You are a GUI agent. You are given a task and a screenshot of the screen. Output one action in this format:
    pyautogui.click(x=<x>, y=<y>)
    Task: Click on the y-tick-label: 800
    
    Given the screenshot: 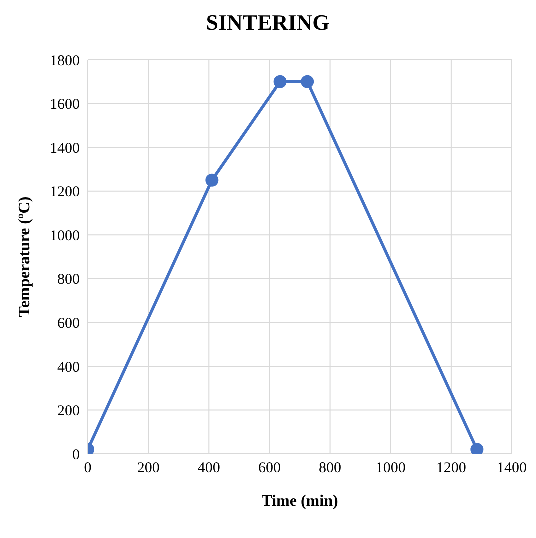 What is the action you would take?
    pyautogui.click(x=69, y=280)
    